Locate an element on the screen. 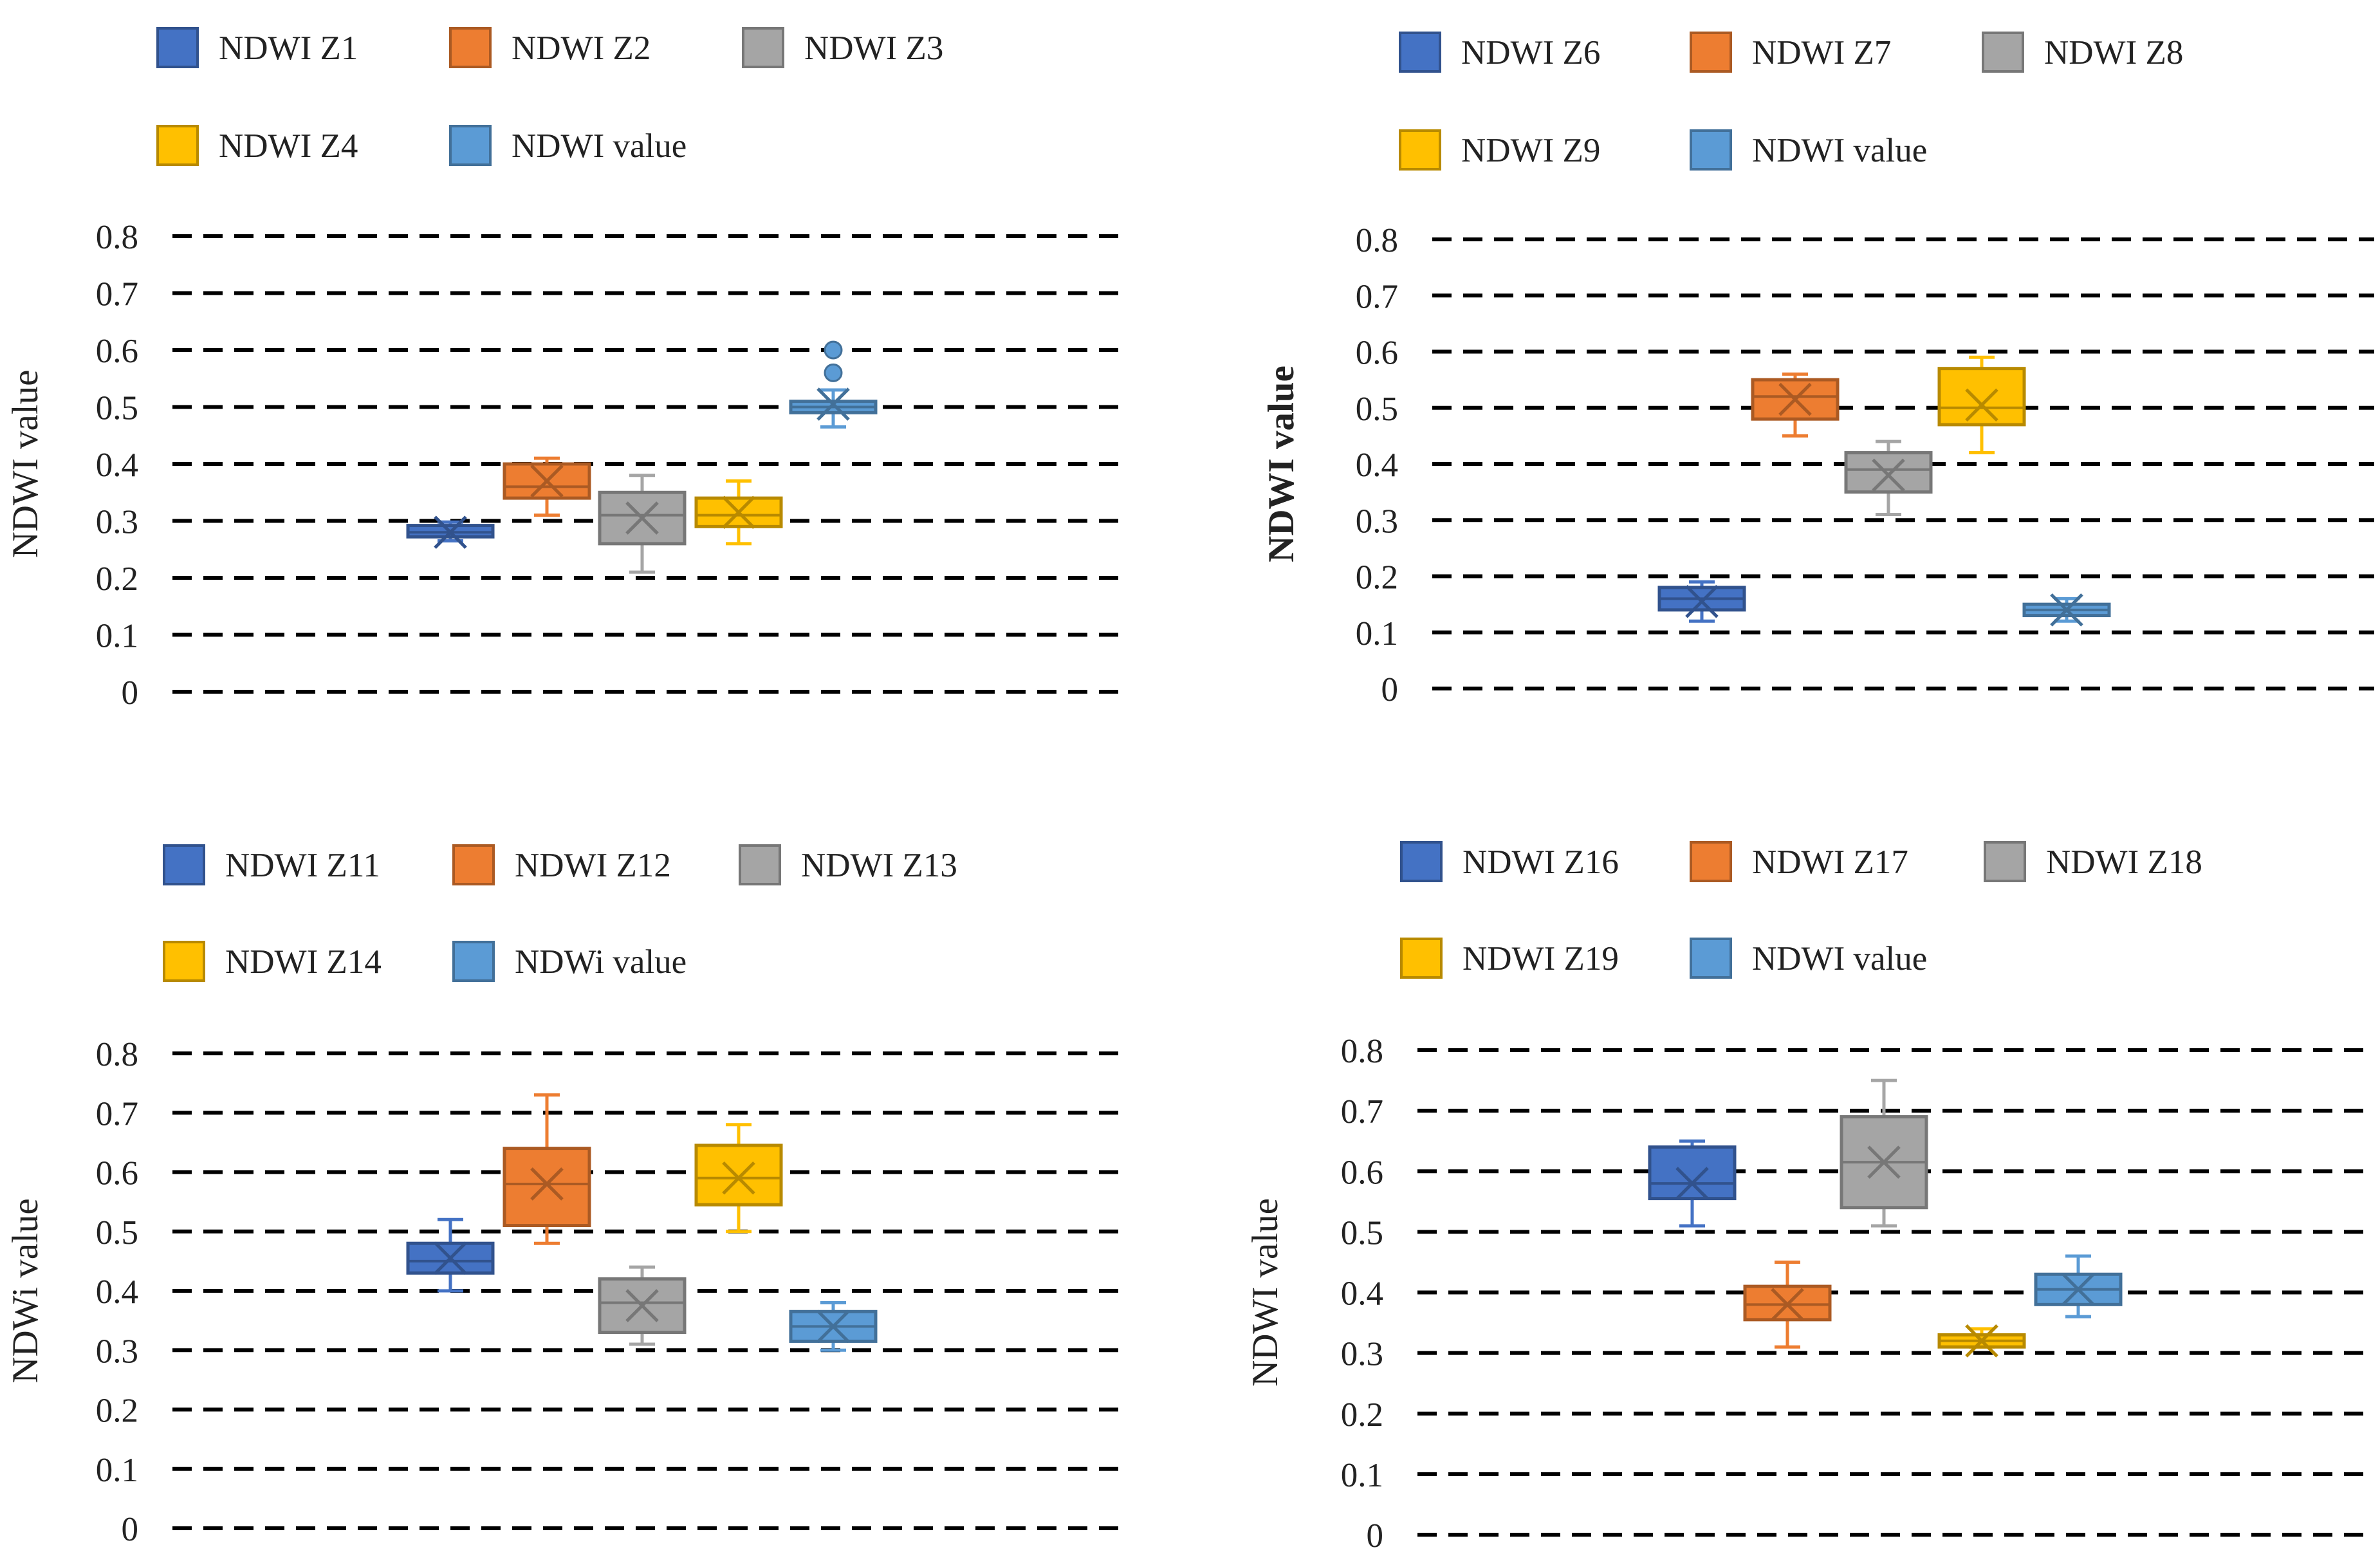 Image resolution: width=2380 pixels, height=1554 pixels. legend-label: NDWI Z16 is located at coordinates (1540, 862).